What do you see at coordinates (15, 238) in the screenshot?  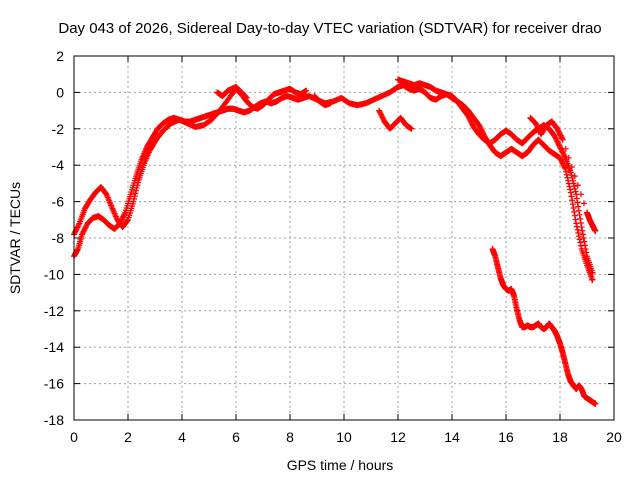 I see `y-axis-label: SDTVAR / TECUs` at bounding box center [15, 238].